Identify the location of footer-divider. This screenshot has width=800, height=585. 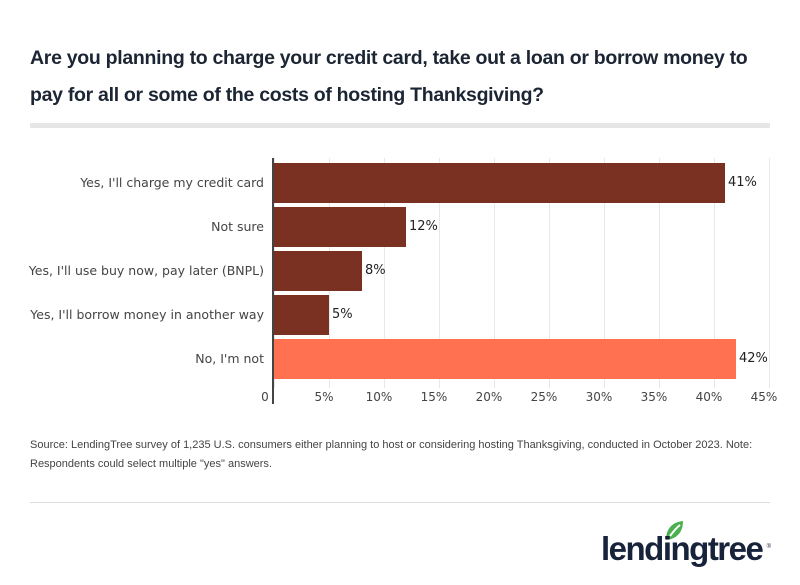
(400, 502).